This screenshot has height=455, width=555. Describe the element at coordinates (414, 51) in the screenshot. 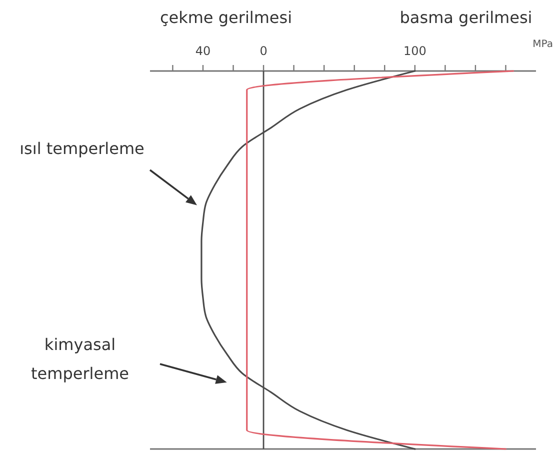

I see `x-tick-label: 100` at that location.